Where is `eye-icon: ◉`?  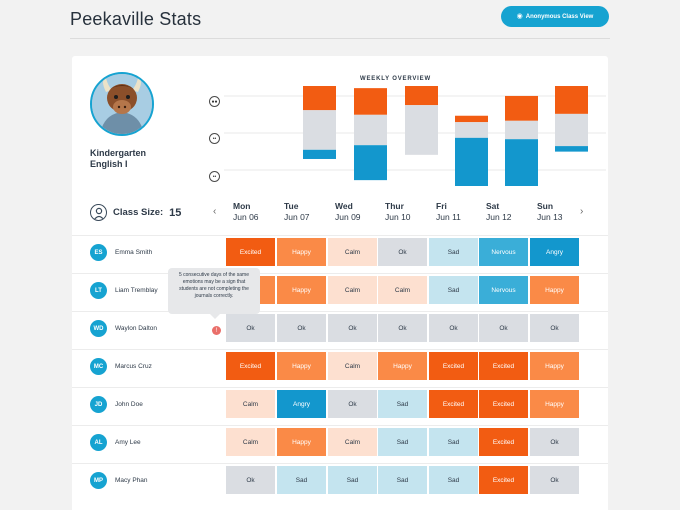
eye-icon: ◉ is located at coordinates (519, 16).